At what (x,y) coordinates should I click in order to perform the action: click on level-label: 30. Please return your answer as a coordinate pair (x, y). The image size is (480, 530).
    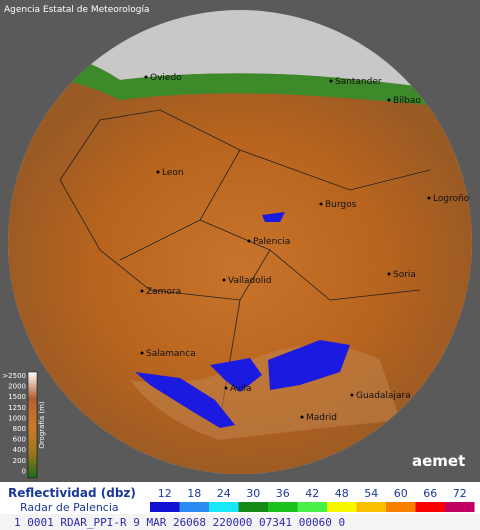
    Looking at the image, I should click on (253, 493).